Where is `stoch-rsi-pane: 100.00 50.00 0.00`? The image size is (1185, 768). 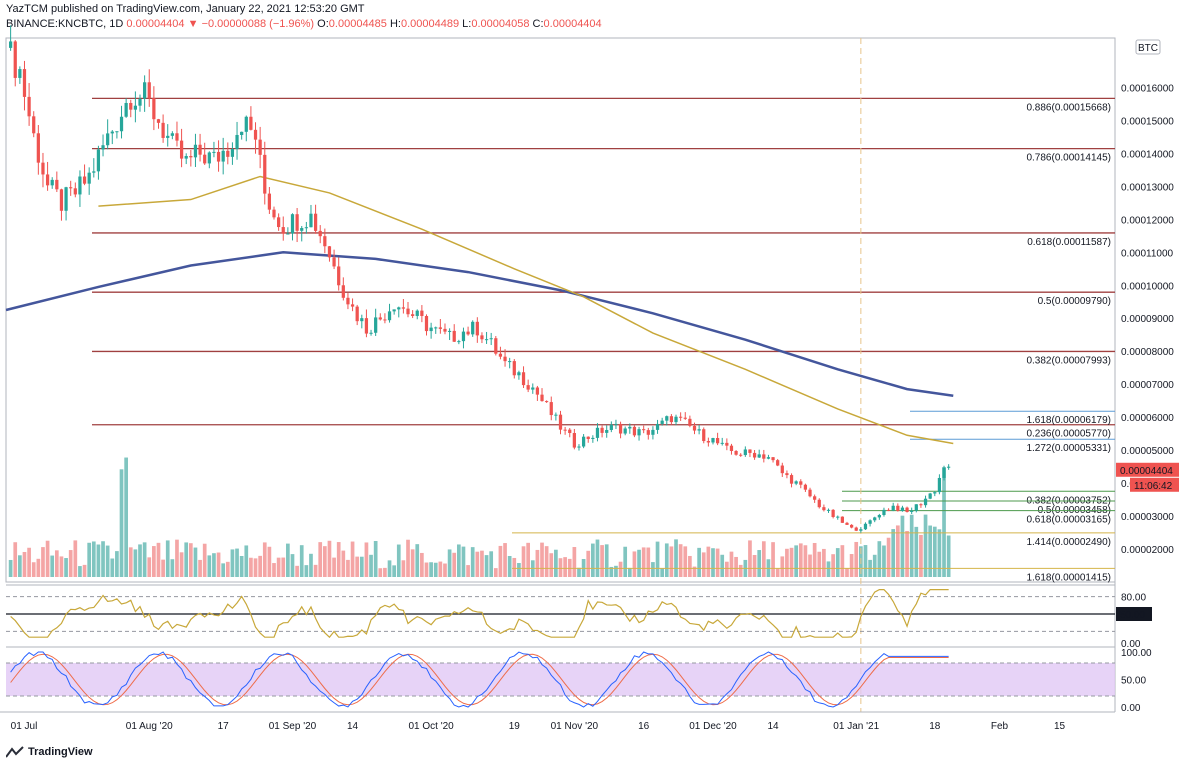
stoch-rsi-pane: 100.00 50.00 0.00 is located at coordinates (579, 680).